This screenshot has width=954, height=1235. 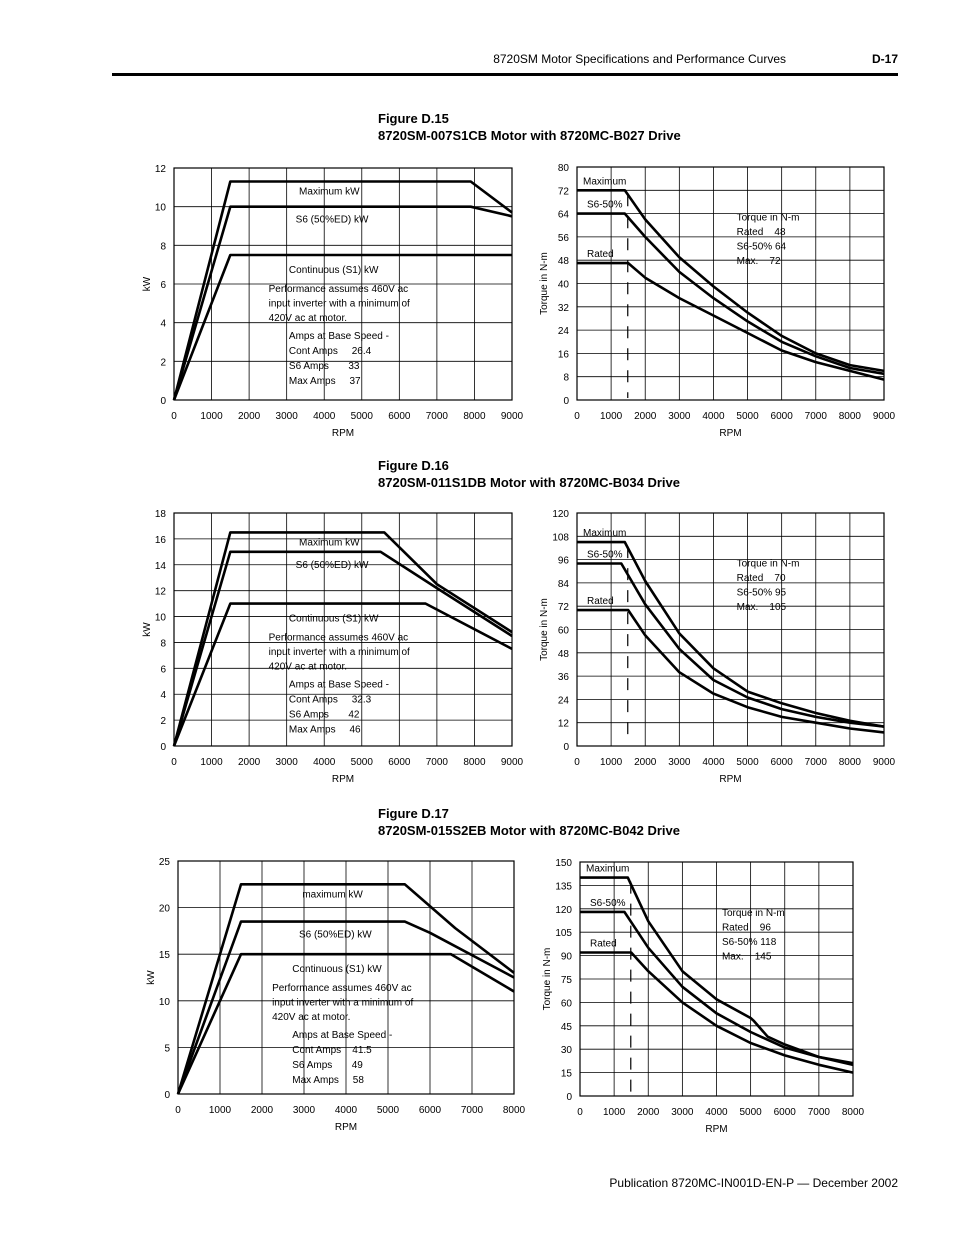 I want to click on torque-legend-line: Rated 96, so click(x=746, y=927).